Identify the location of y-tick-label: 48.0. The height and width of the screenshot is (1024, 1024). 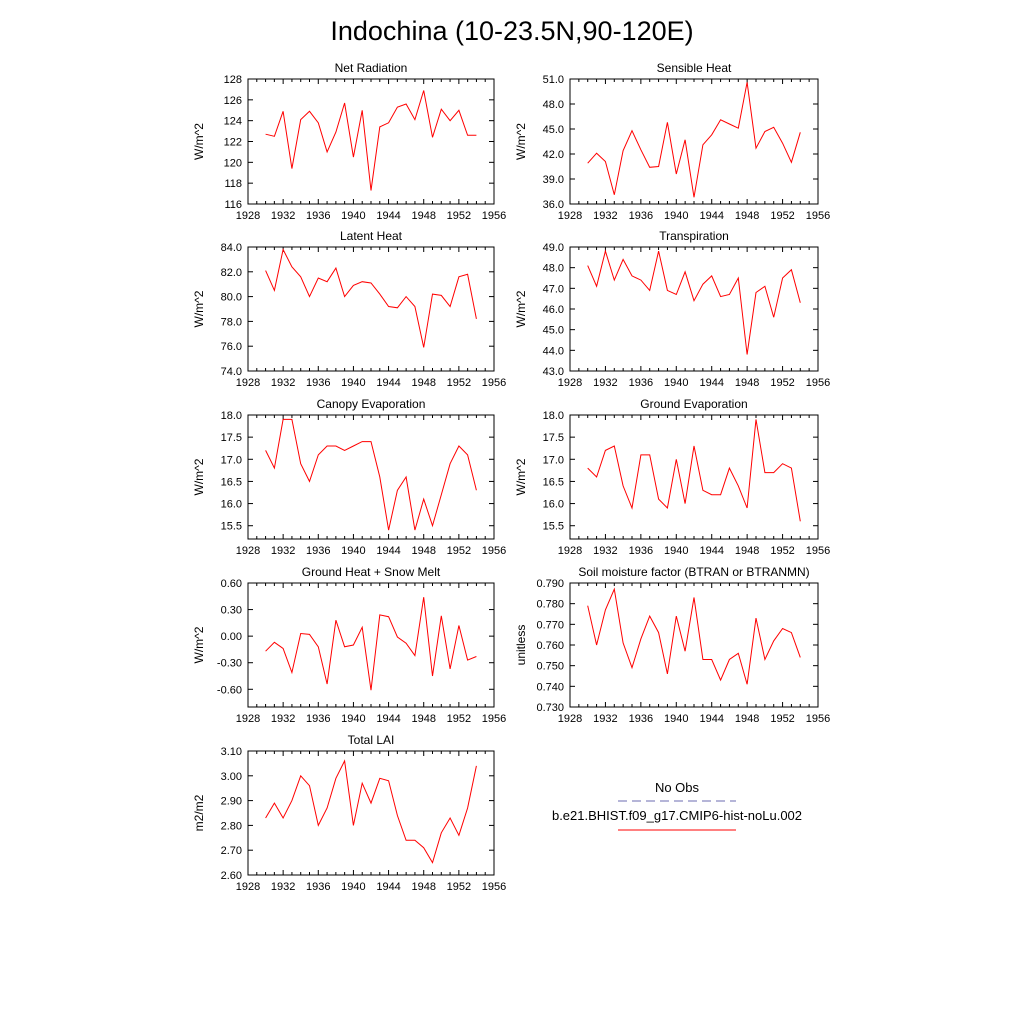
(553, 269).